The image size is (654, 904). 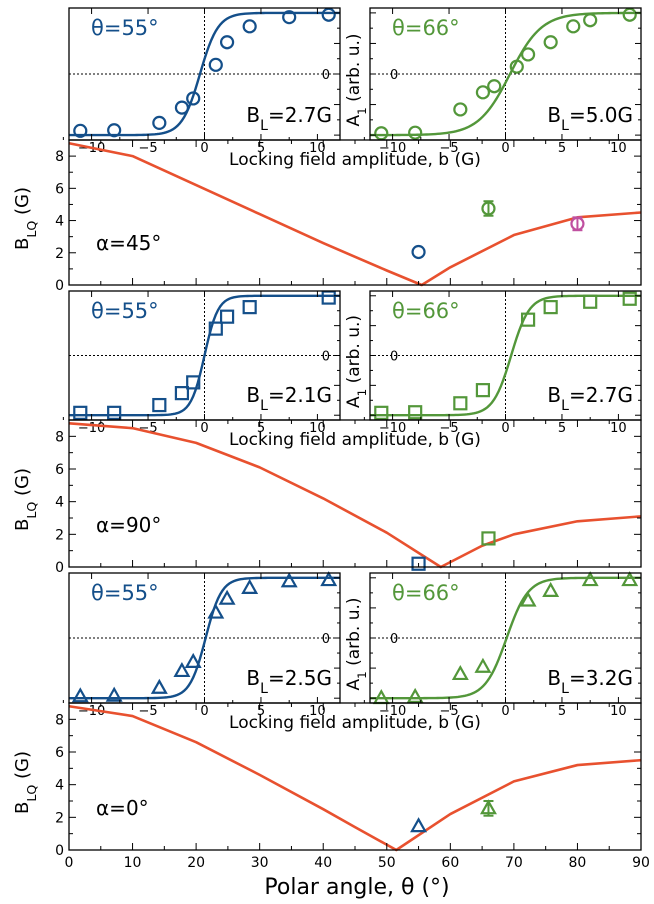 I want to click on alpha-annotation: α=0°, so click(x=122, y=808).